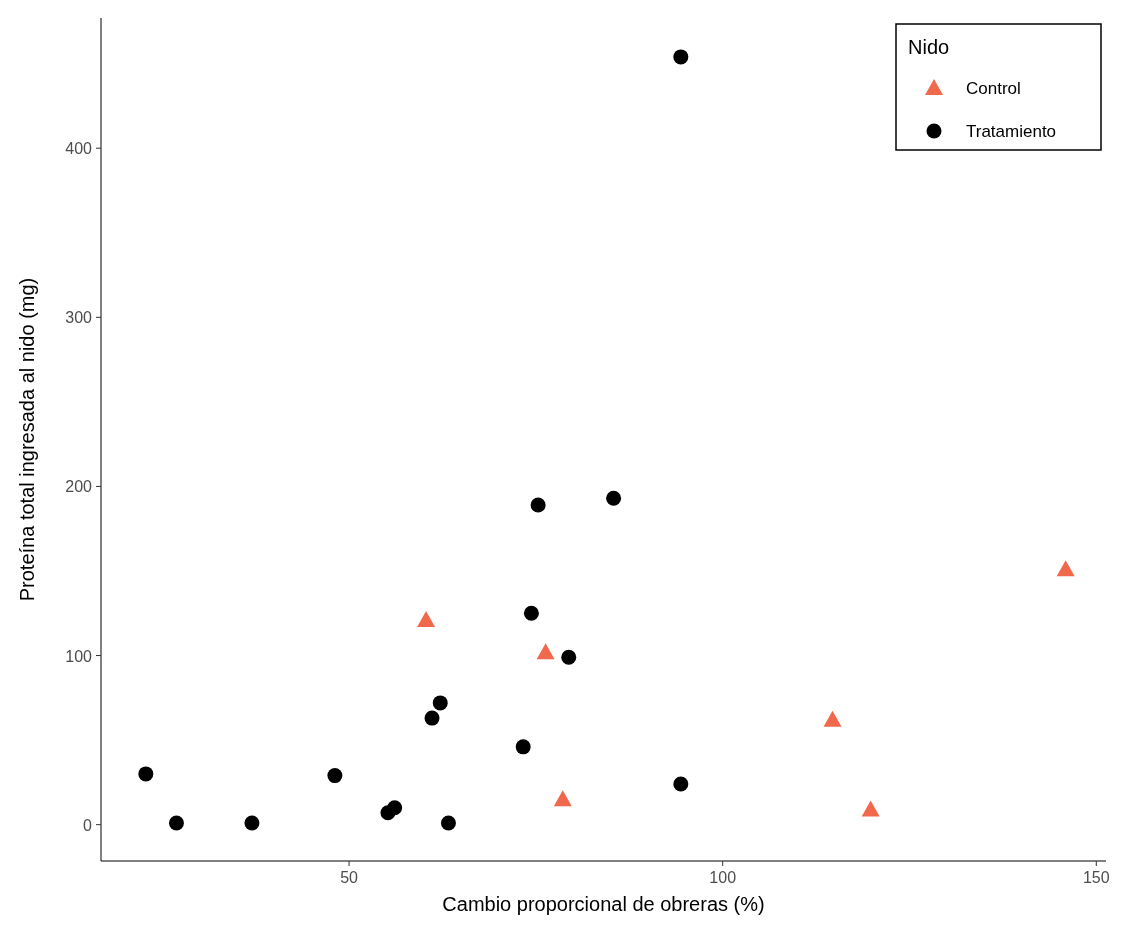  What do you see at coordinates (79, 656) in the screenshot?
I see `y-tick-label: 100` at bounding box center [79, 656].